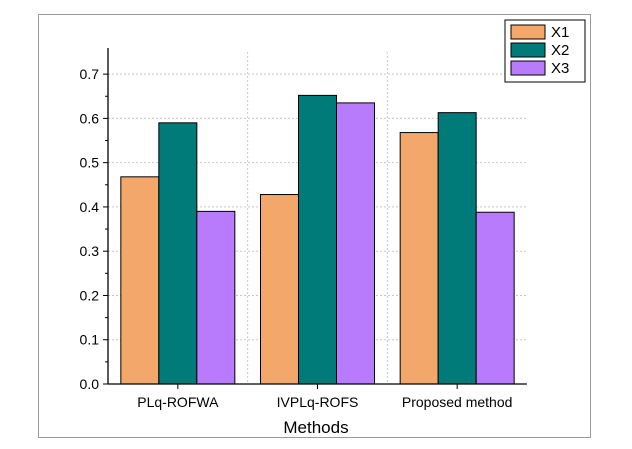 The image size is (632, 449). I want to click on y-tick-label: 0.1, so click(90, 340).